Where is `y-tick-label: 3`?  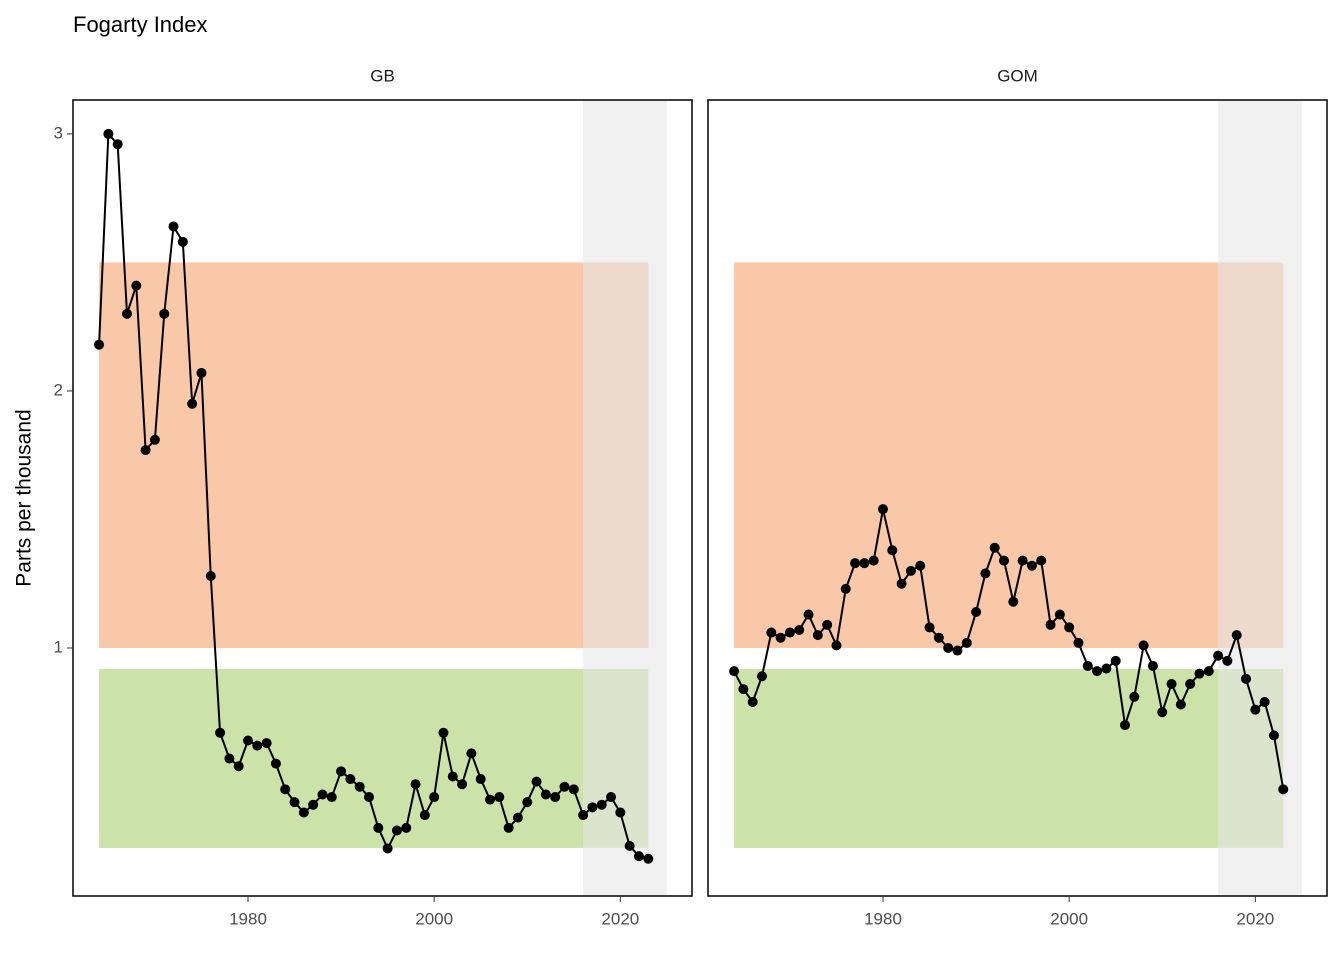
y-tick-label: 3 is located at coordinates (58, 132).